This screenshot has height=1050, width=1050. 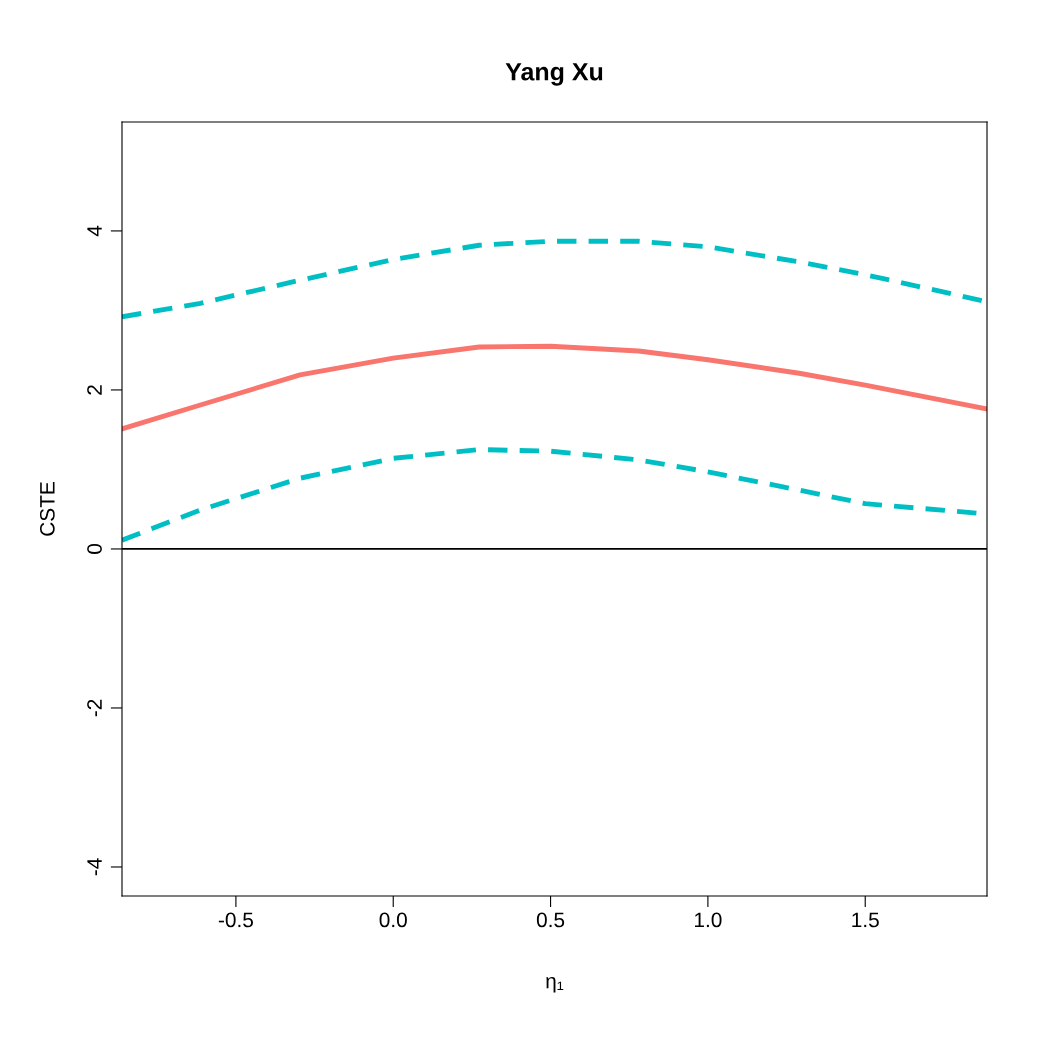 I want to click on y-tick-label: 2, so click(x=94, y=390).